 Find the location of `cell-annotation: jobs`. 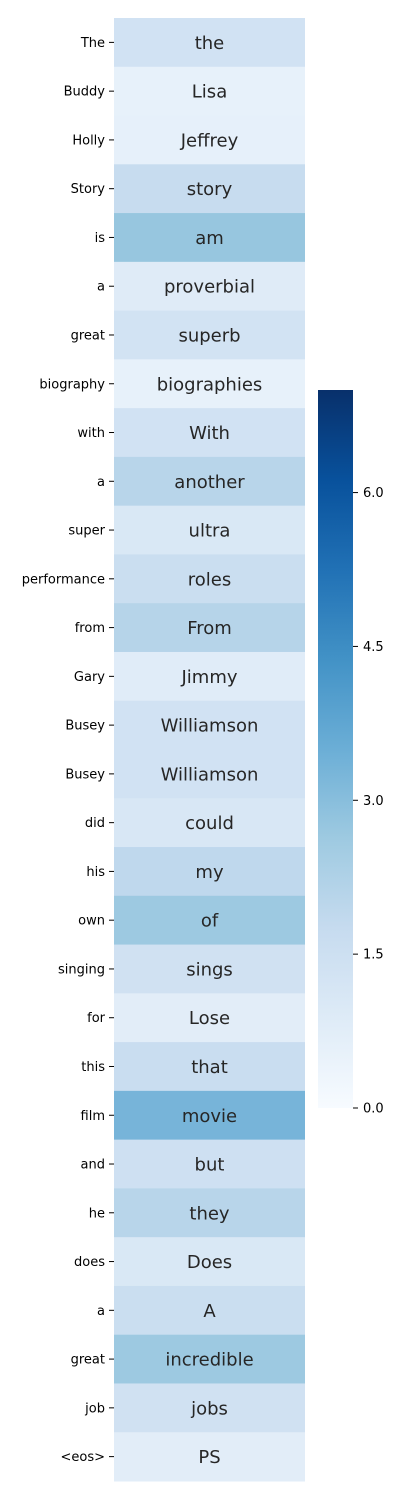

cell-annotation: jobs is located at coordinates (209, 1408).